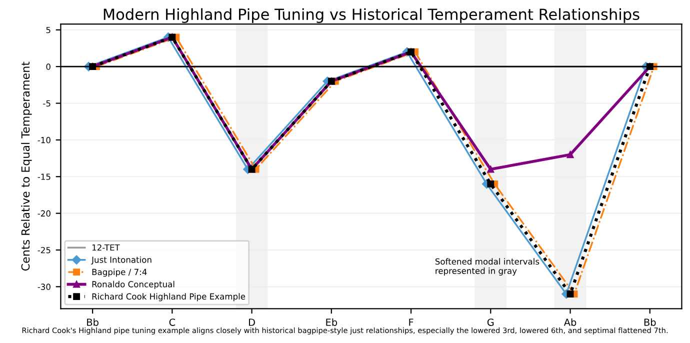 The height and width of the screenshot is (343, 690). Describe the element at coordinates (44, 250) in the screenshot. I see `y-tick-label: -25` at that location.